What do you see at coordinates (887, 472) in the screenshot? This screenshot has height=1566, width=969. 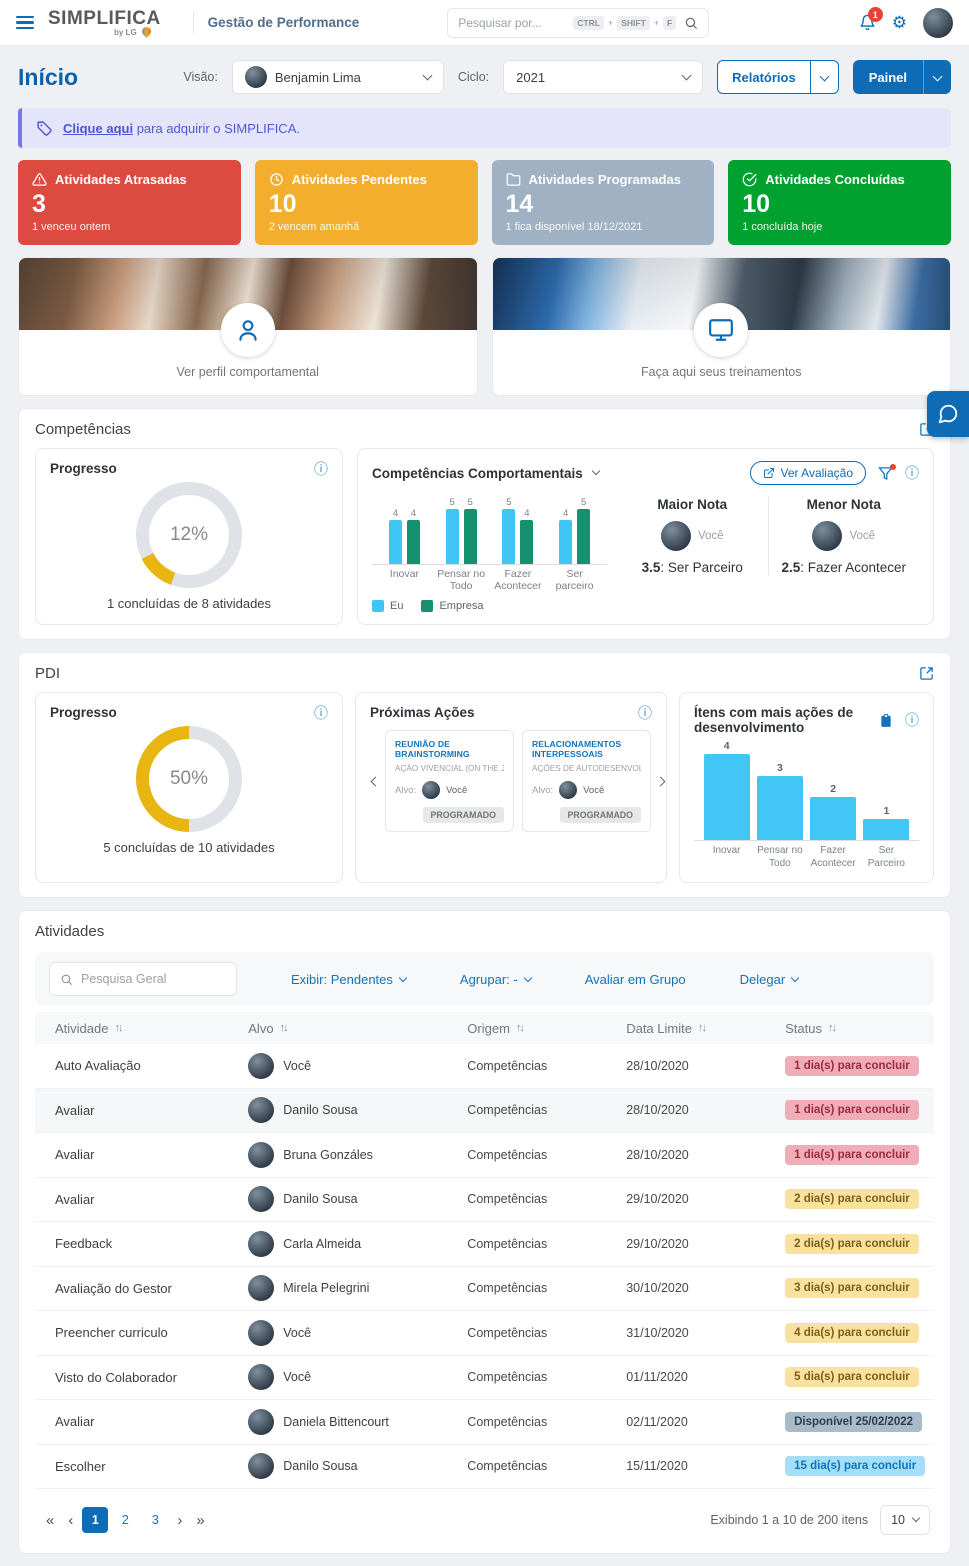 I see `filter-icon` at bounding box center [887, 472].